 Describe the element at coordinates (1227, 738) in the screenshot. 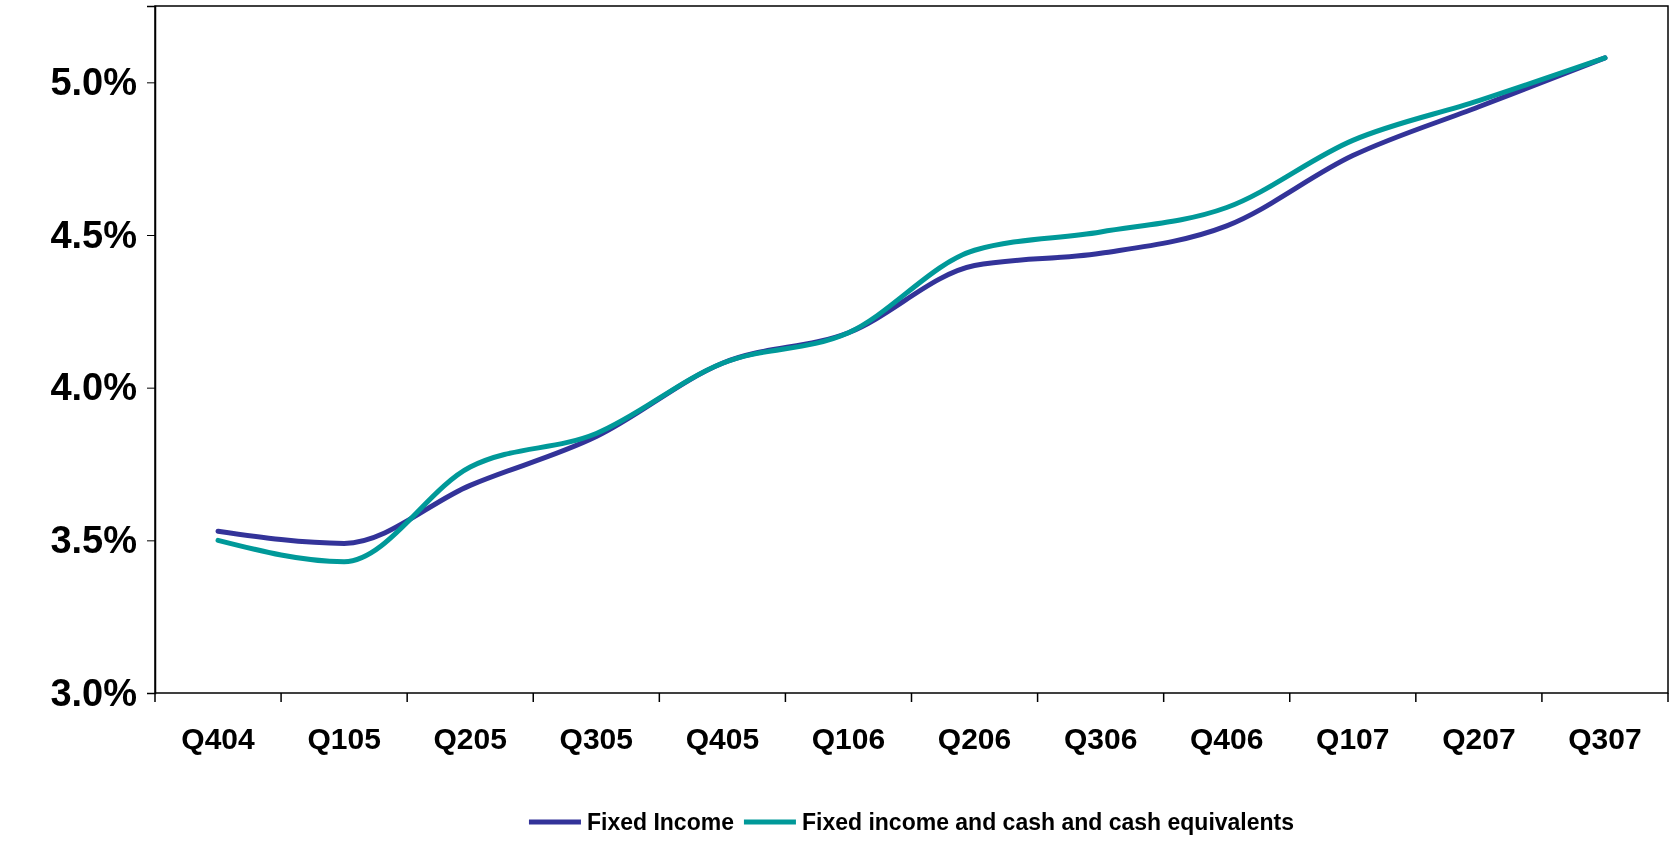

I see `x-tick-label: Q406` at that location.